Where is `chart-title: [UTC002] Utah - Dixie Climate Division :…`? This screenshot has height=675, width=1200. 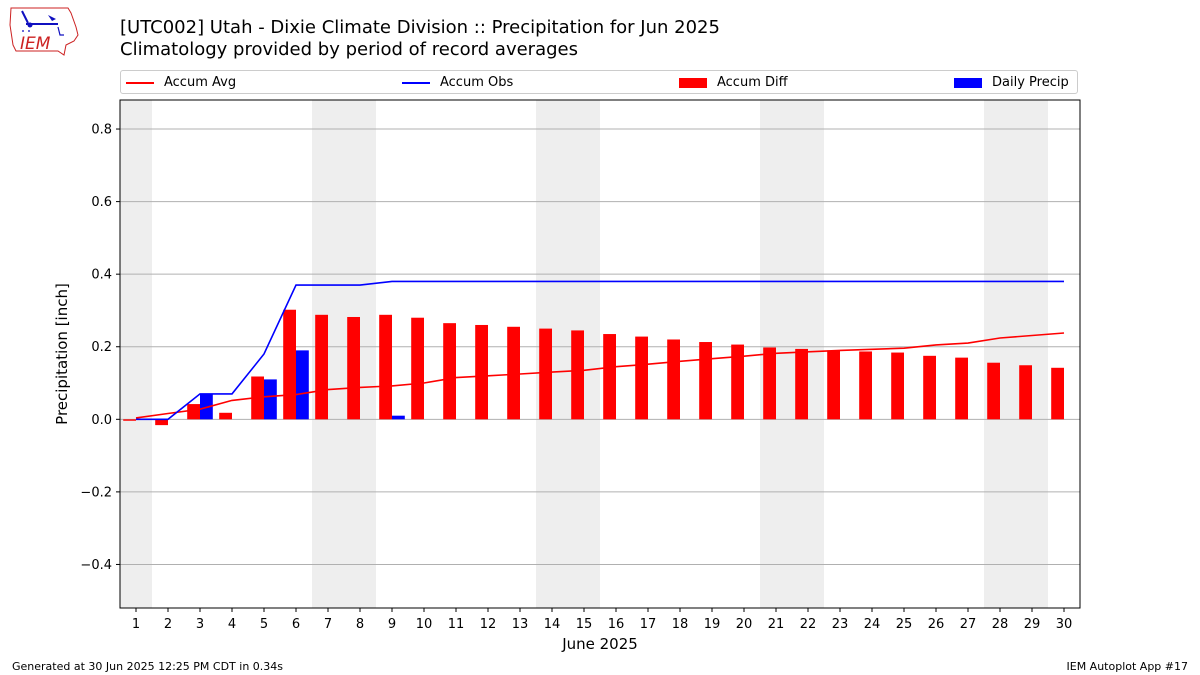
chart-title: [UTC002] Utah - Dixie Climate Division :… is located at coordinates (420, 39).